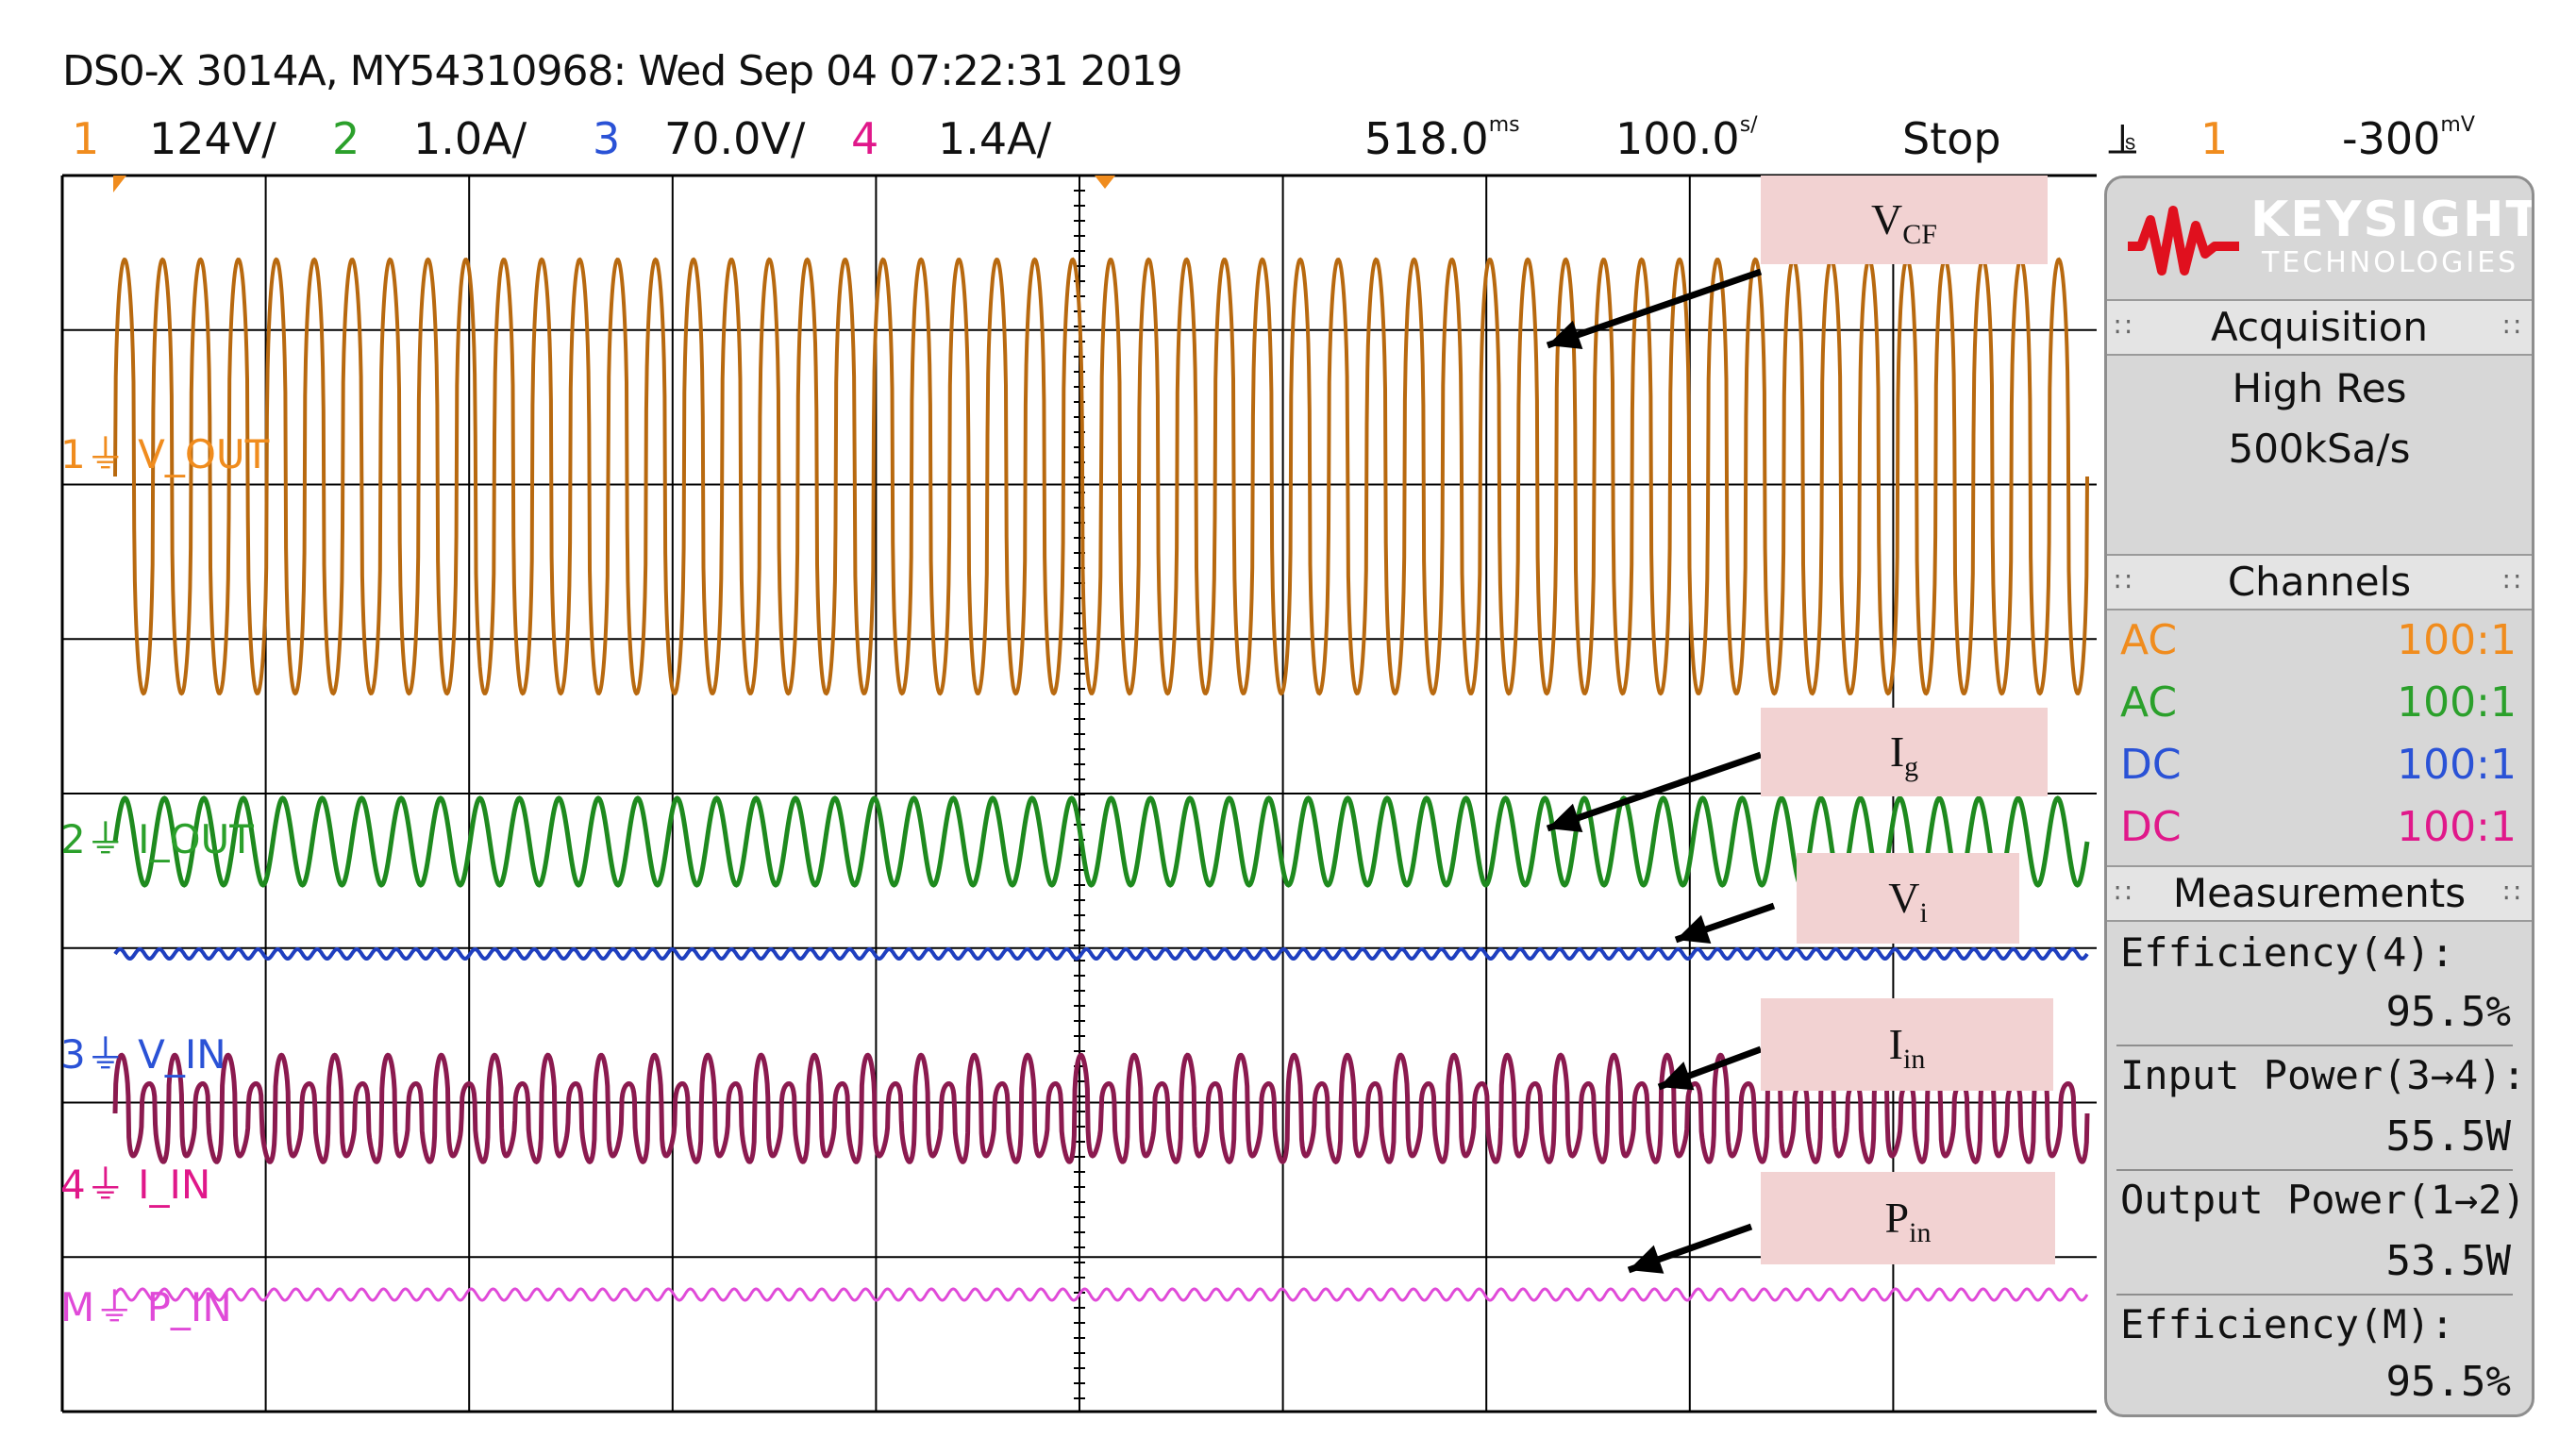  I want to click on trace-label-v-out: 1⏚ V_OUT, so click(165, 454).